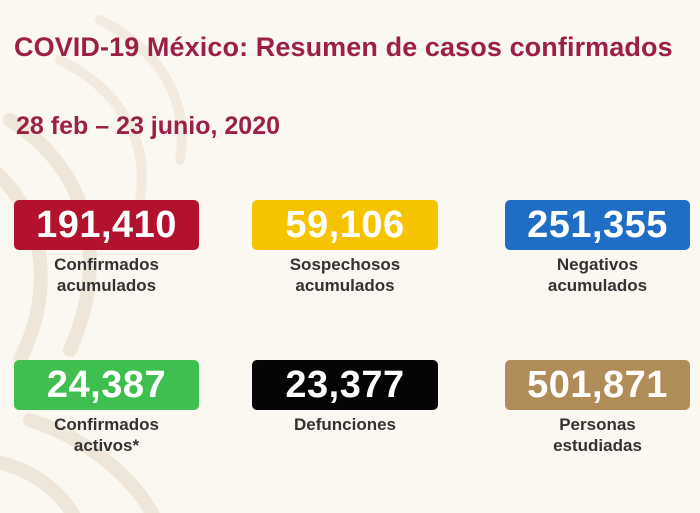 This screenshot has height=513, width=700. Describe the element at coordinates (106, 275) in the screenshot. I see `stat-label: Confirmados acumulados` at that location.